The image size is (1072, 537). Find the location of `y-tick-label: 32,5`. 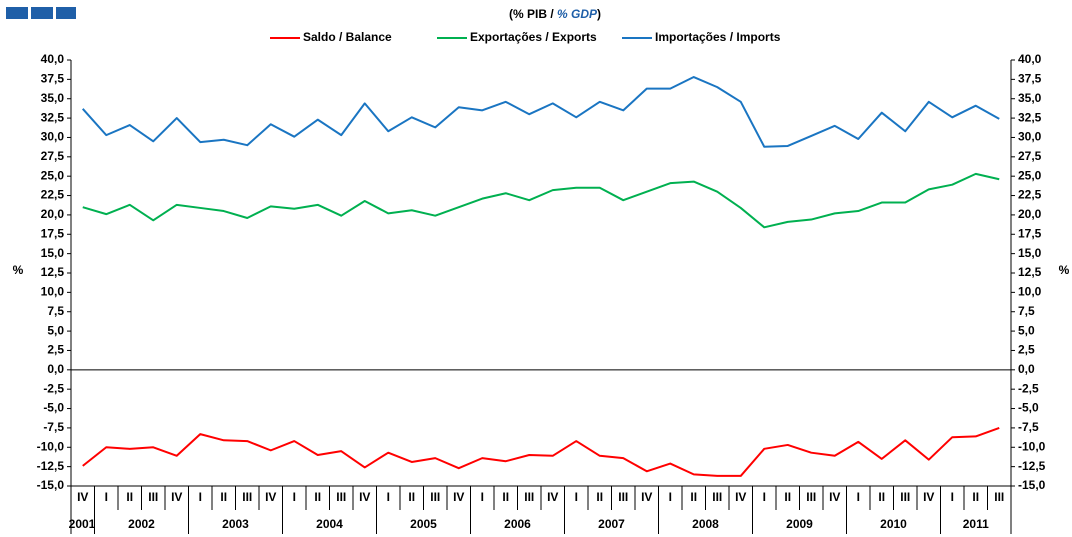

y-tick-label: 32,5 is located at coordinates (53, 117).